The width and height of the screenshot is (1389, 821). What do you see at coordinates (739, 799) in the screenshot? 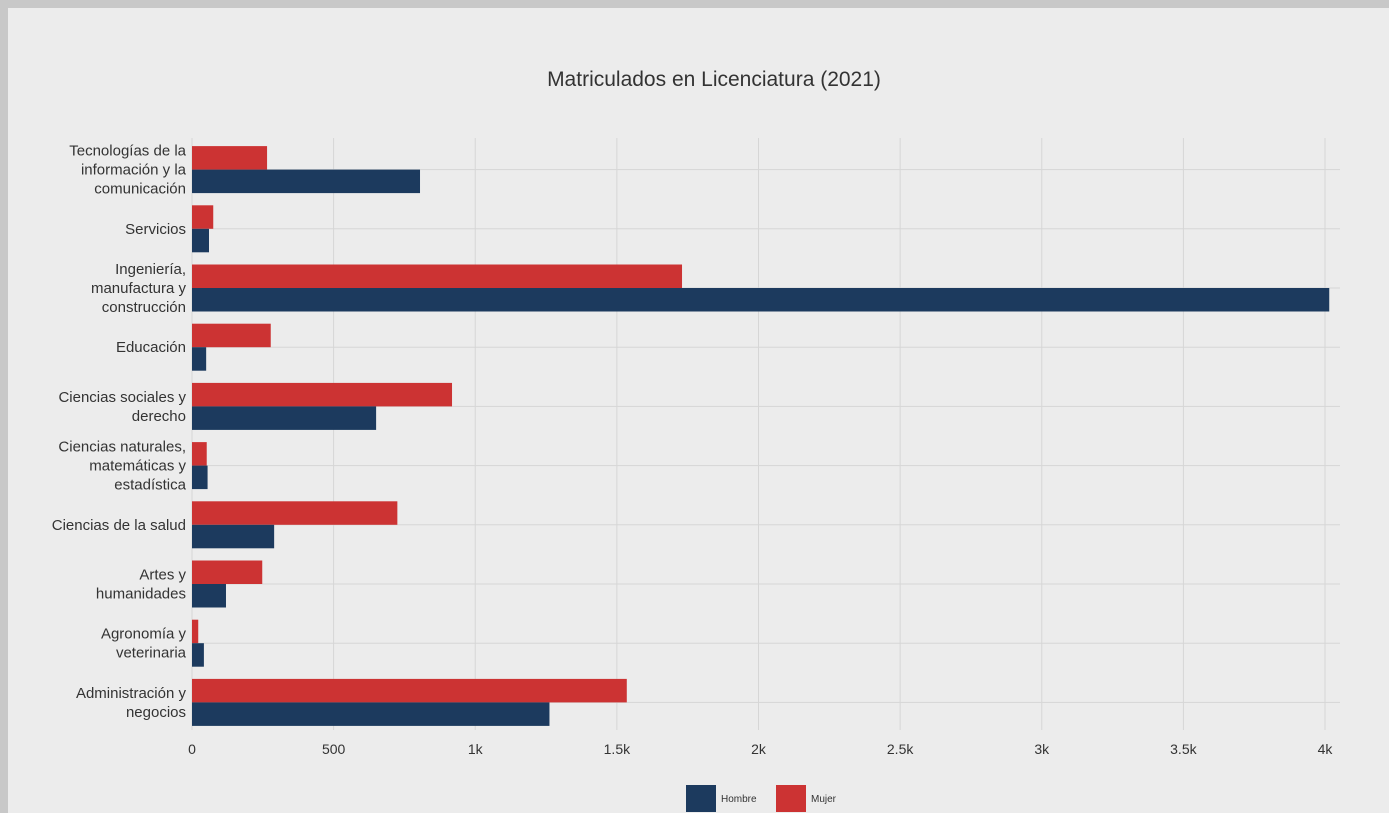
I see `legend-hombre-label: Hombre` at bounding box center [739, 799].